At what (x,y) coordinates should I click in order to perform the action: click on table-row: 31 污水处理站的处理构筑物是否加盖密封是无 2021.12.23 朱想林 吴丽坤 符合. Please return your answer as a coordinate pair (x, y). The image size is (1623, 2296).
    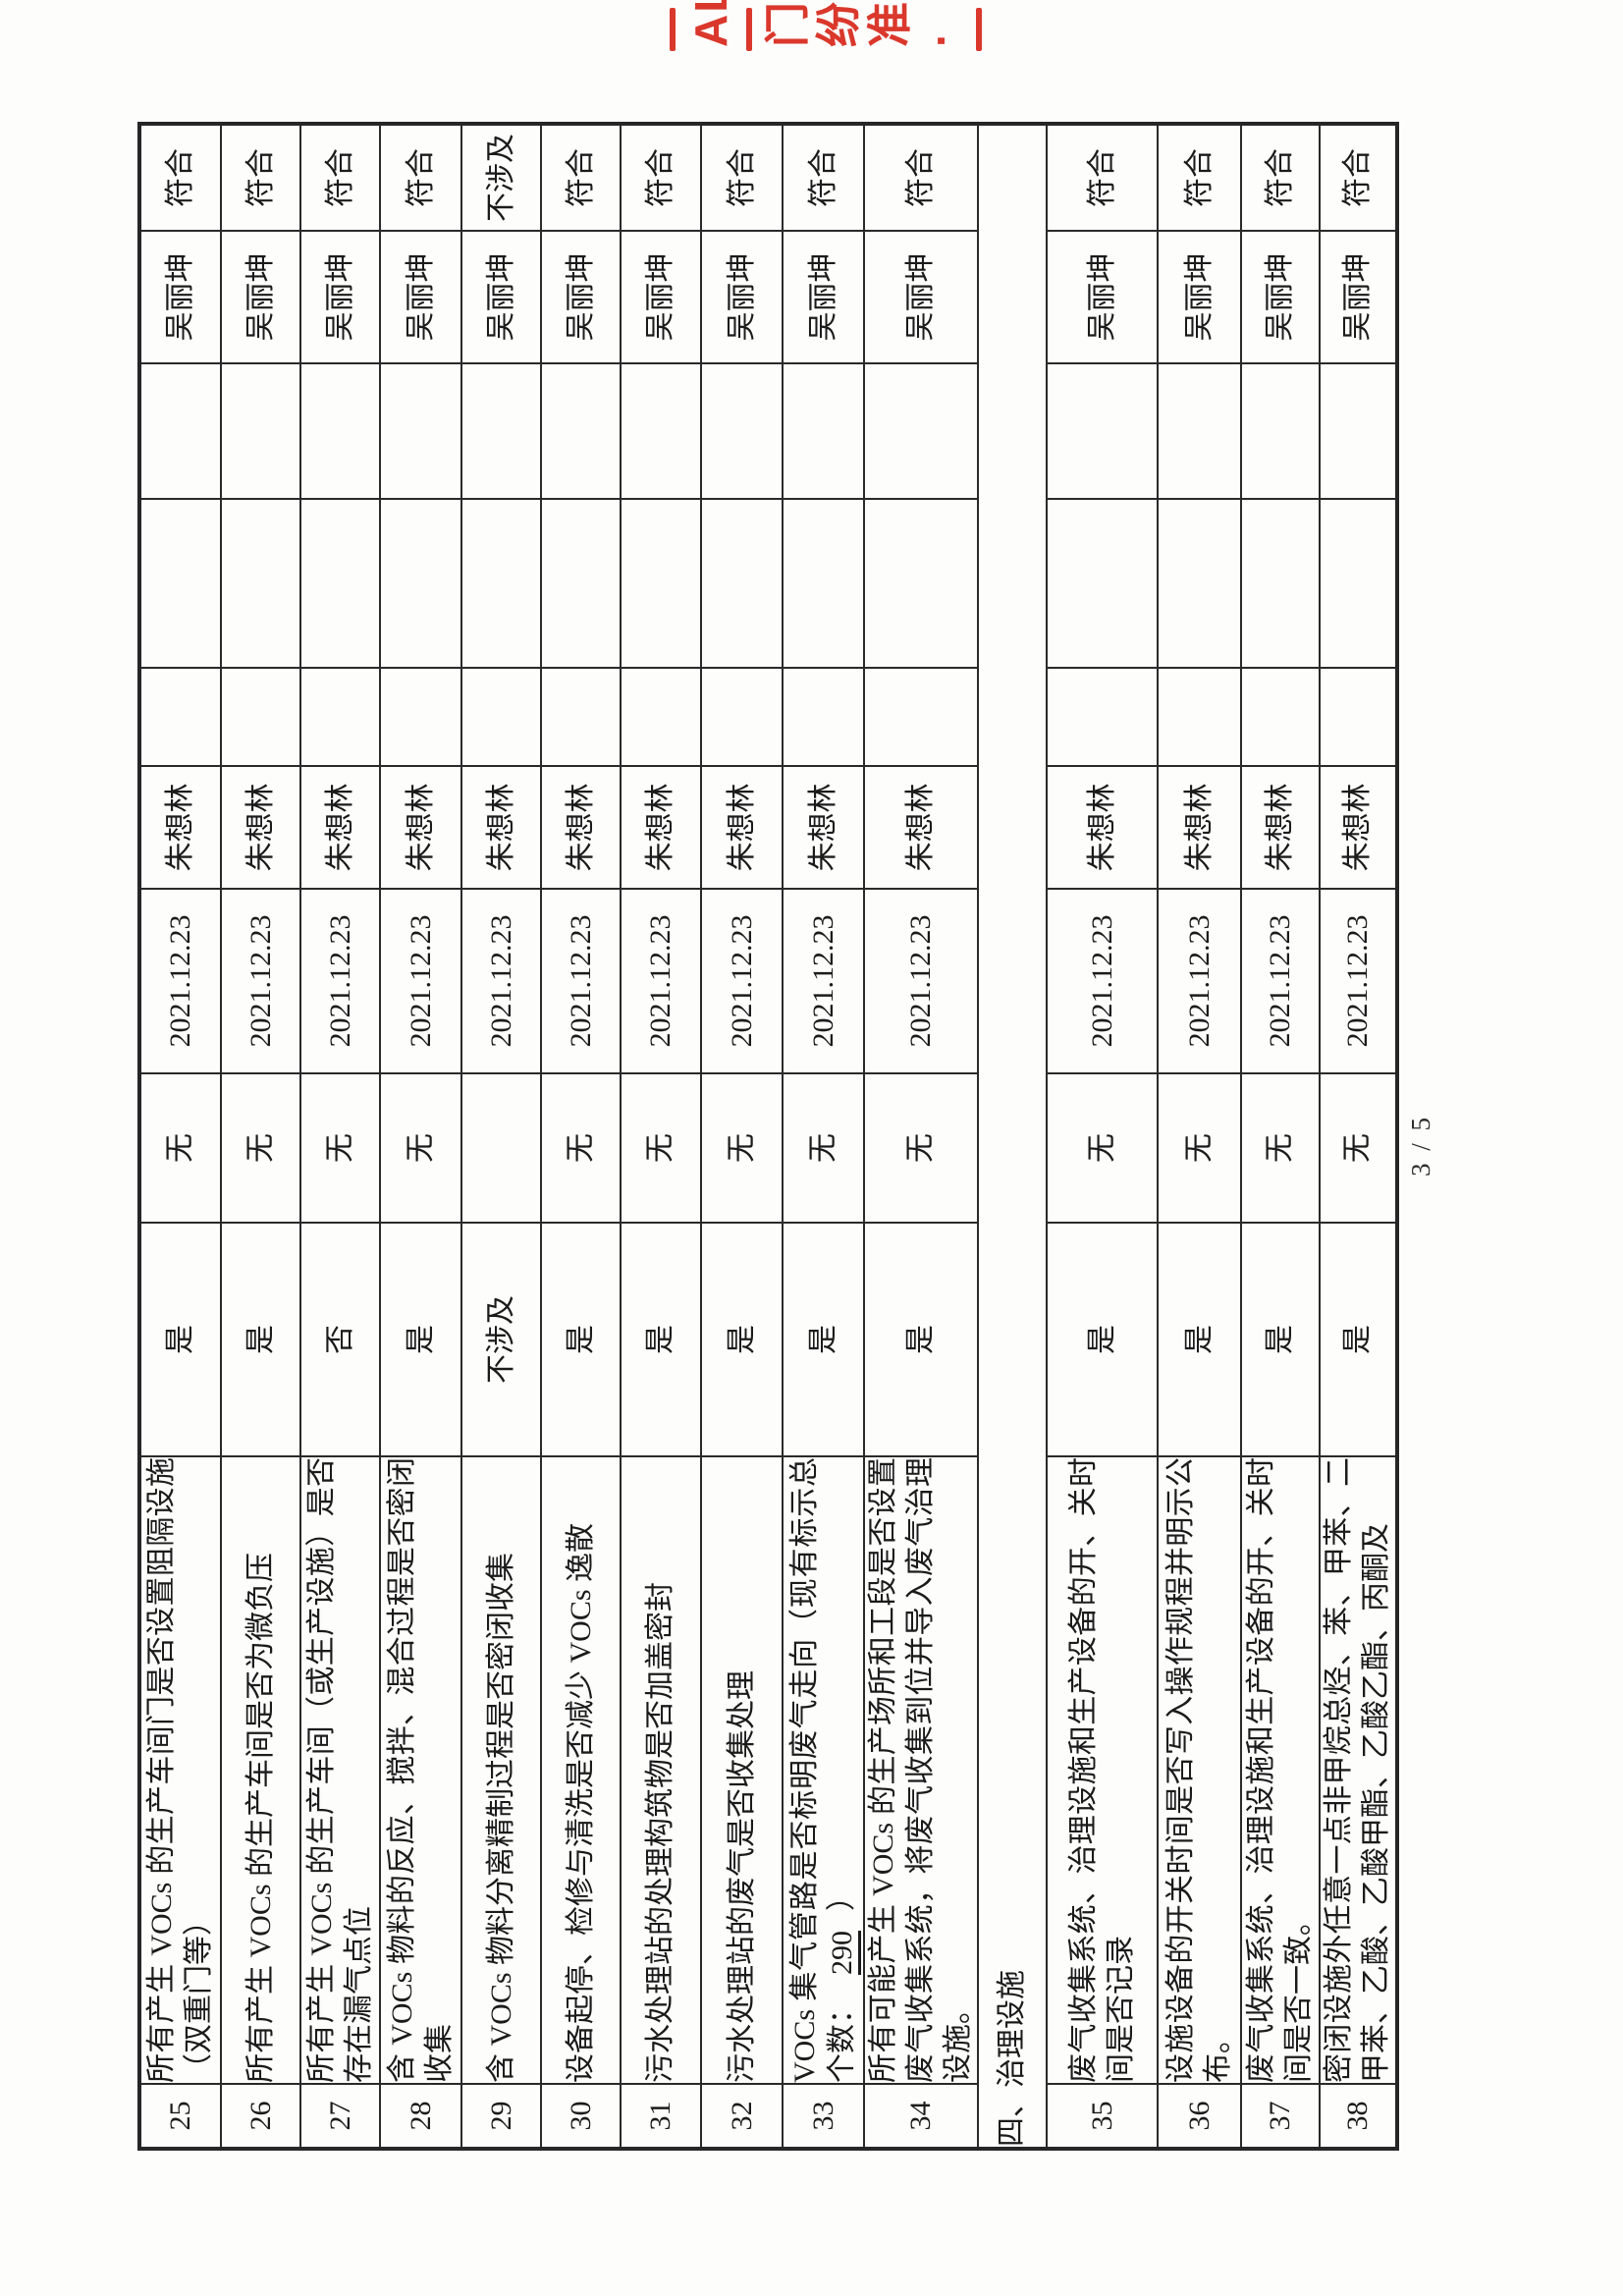
    Looking at the image, I should click on (661, 1136).